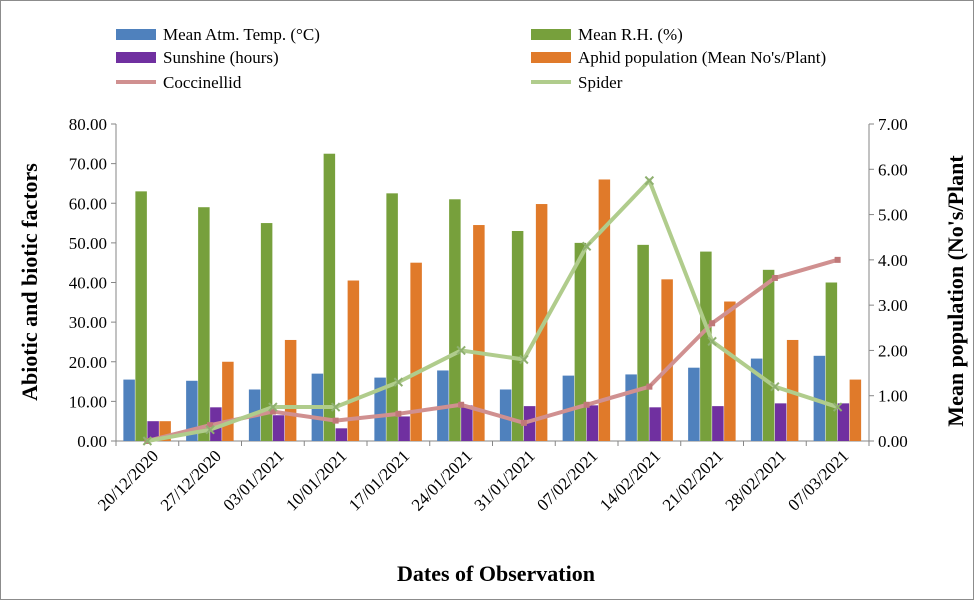 The width and height of the screenshot is (974, 604). I want to click on legend-label-coccinellid: Coccinellid, so click(202, 82).